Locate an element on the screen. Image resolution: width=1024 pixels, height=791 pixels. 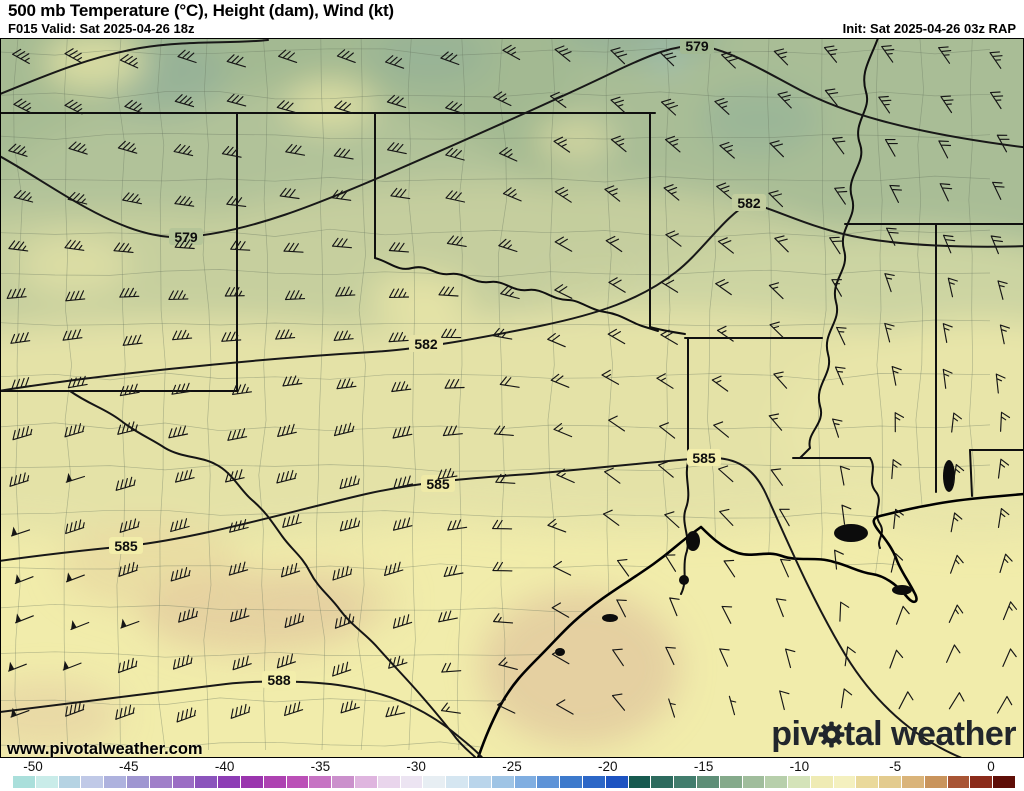
colorbar-tick: -35 is located at coordinates (320, 766).